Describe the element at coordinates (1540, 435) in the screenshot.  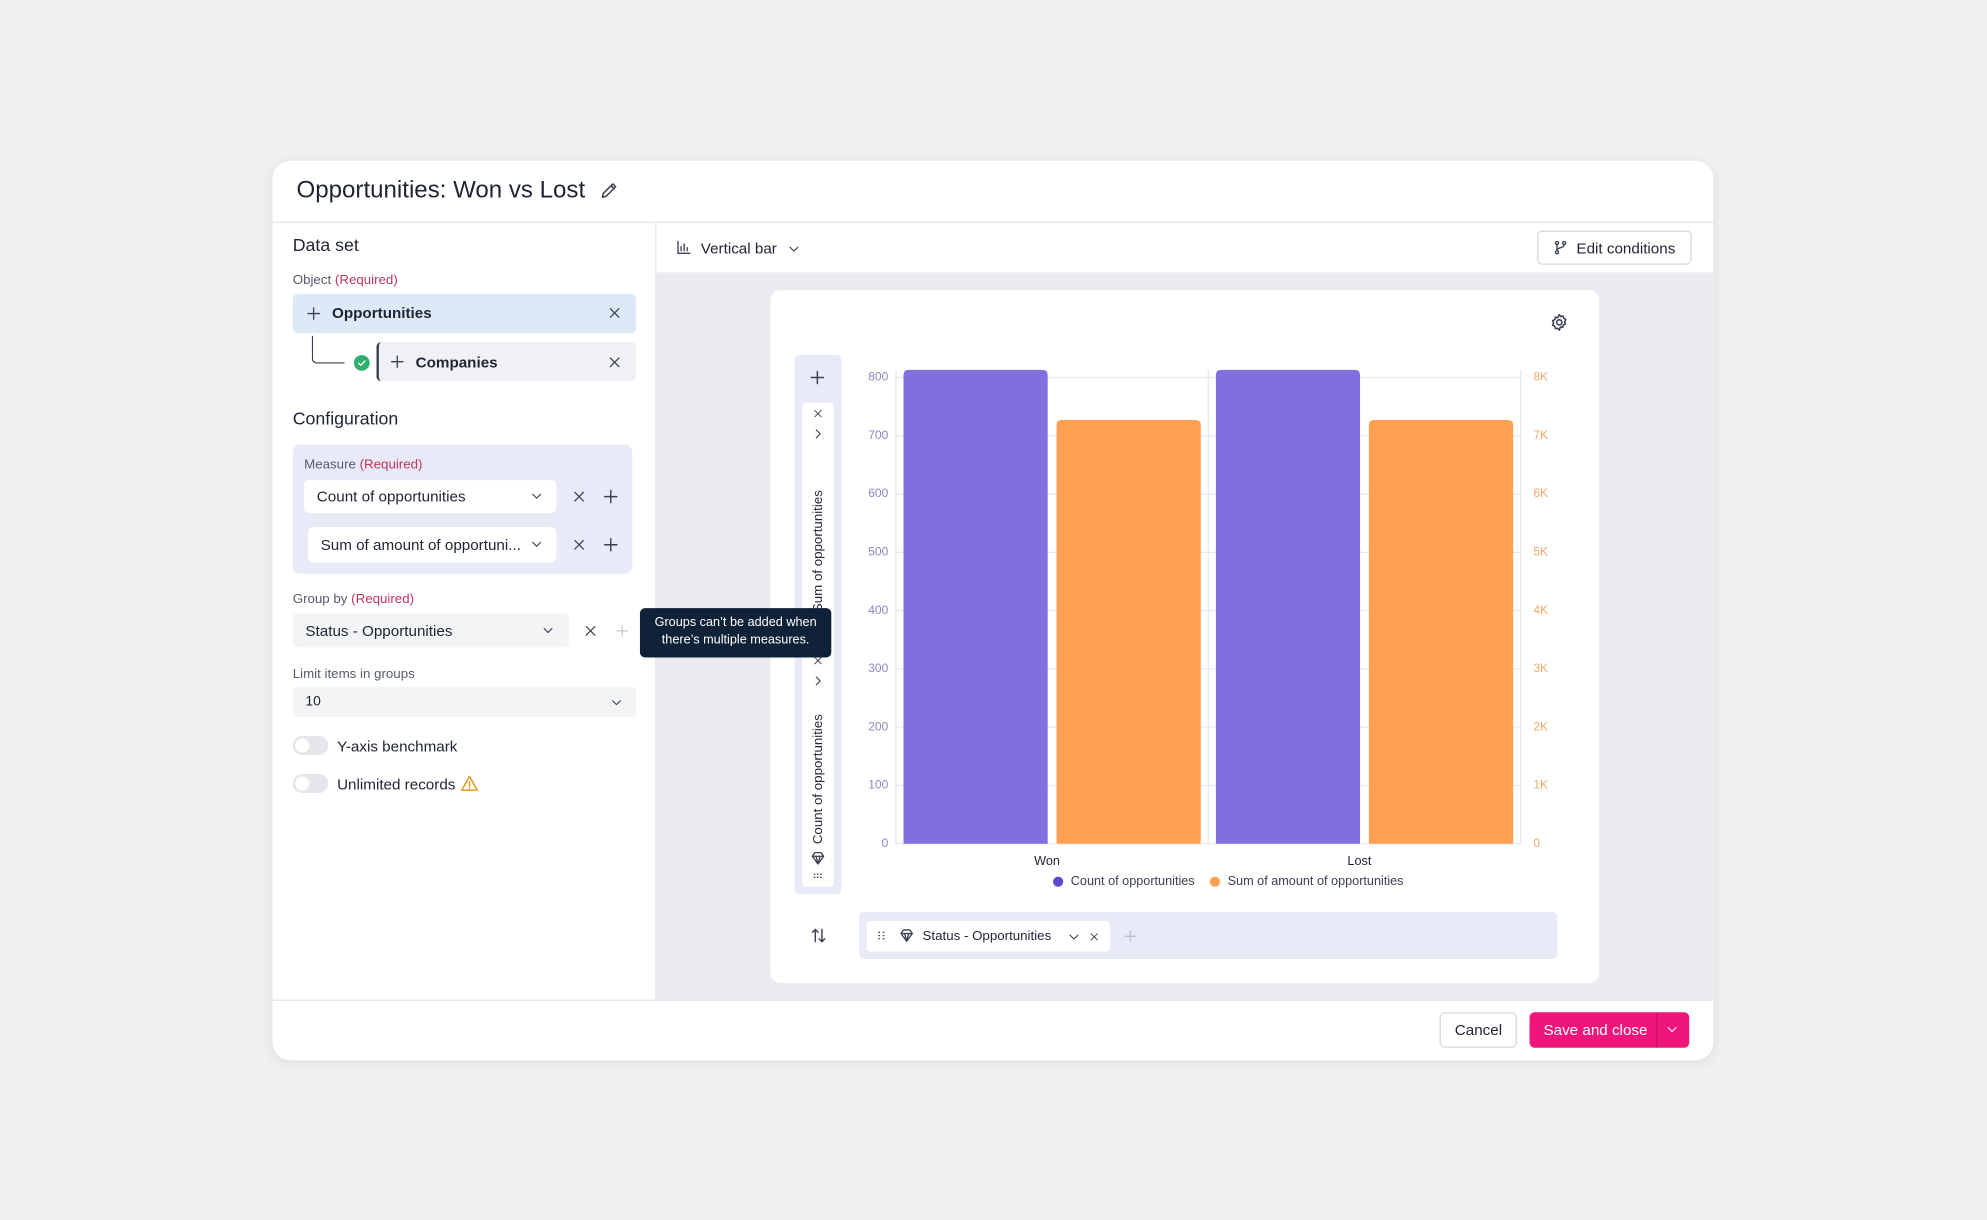
I see `y2-tick-label: 7K` at that location.